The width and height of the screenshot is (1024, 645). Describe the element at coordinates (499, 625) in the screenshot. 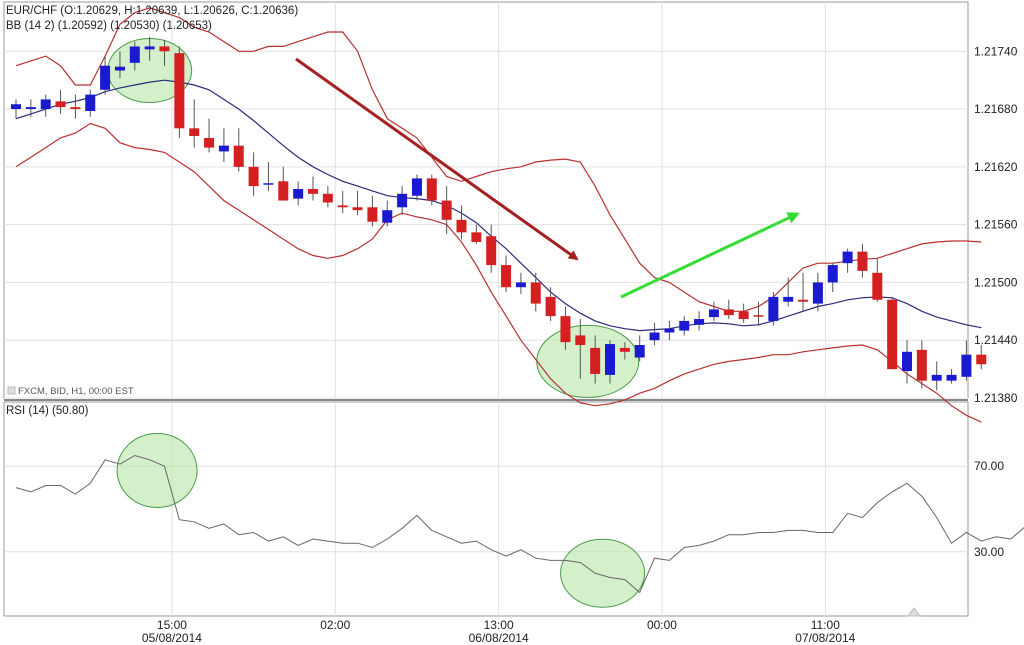

I see `time-tick-label: 13:00` at that location.